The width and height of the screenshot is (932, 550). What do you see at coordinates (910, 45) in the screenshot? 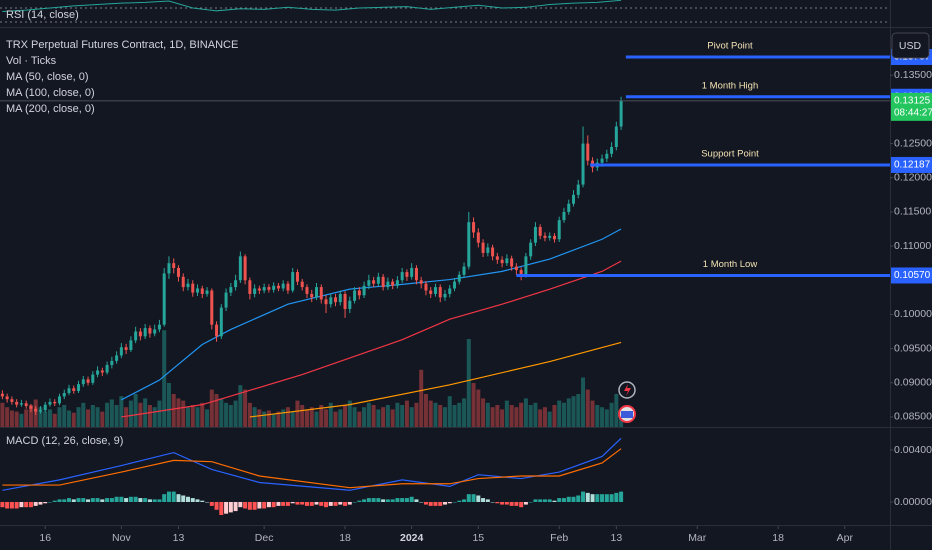
I see `currency-button` at bounding box center [910, 45].